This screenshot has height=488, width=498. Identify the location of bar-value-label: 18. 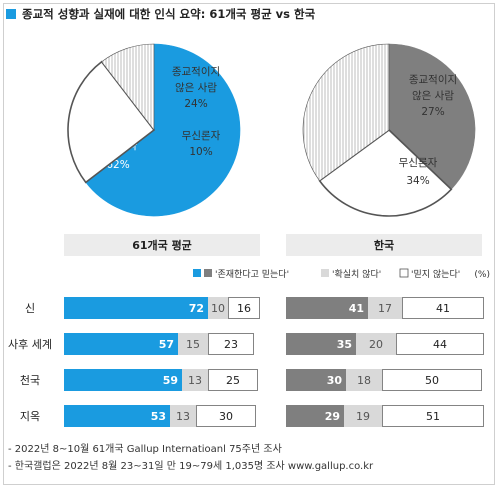
(364, 380).